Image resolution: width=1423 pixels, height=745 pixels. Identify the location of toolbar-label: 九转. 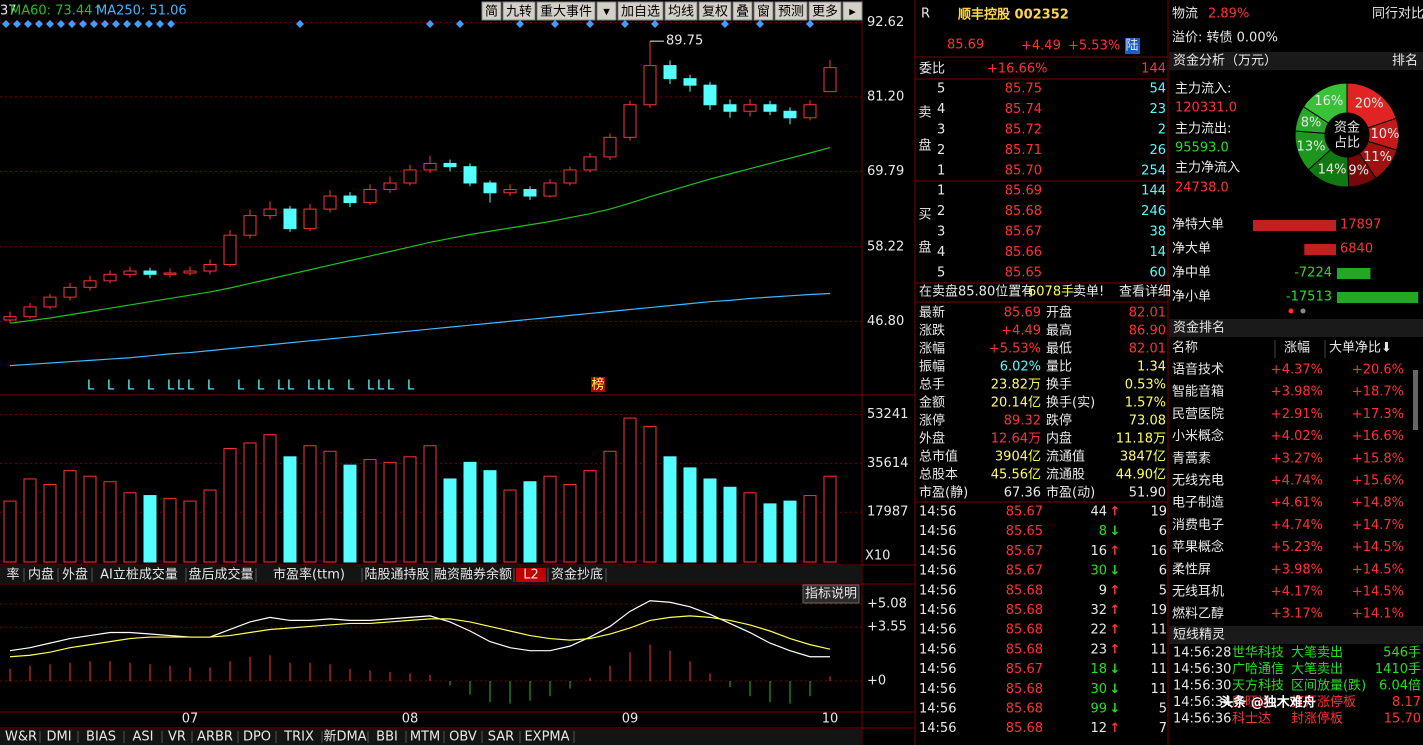
(519, 12).